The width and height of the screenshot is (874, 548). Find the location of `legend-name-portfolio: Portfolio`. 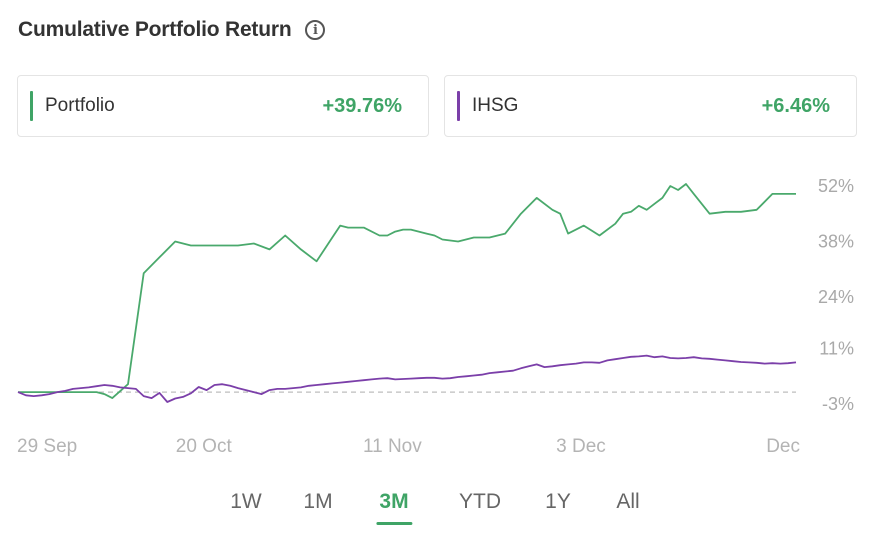

legend-name-portfolio: Portfolio is located at coordinates (80, 105).